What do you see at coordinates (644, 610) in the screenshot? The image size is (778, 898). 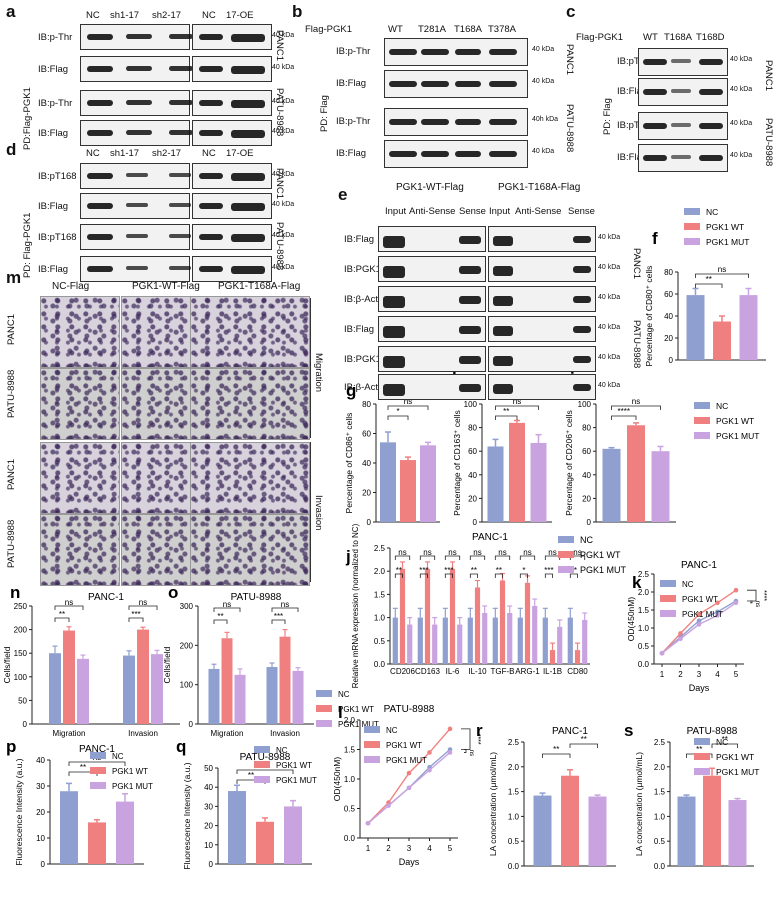 I see `y-tick-label: 1.5` at bounding box center [644, 610].